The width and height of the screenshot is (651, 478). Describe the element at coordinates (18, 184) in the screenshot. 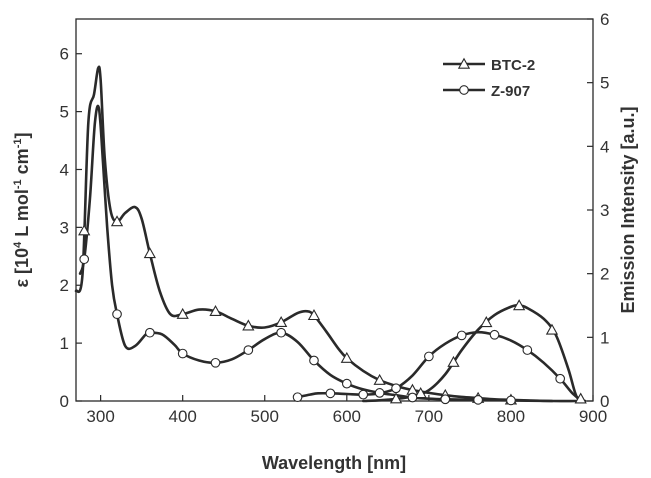

I see `y-left-sup-2: -1` at that location.